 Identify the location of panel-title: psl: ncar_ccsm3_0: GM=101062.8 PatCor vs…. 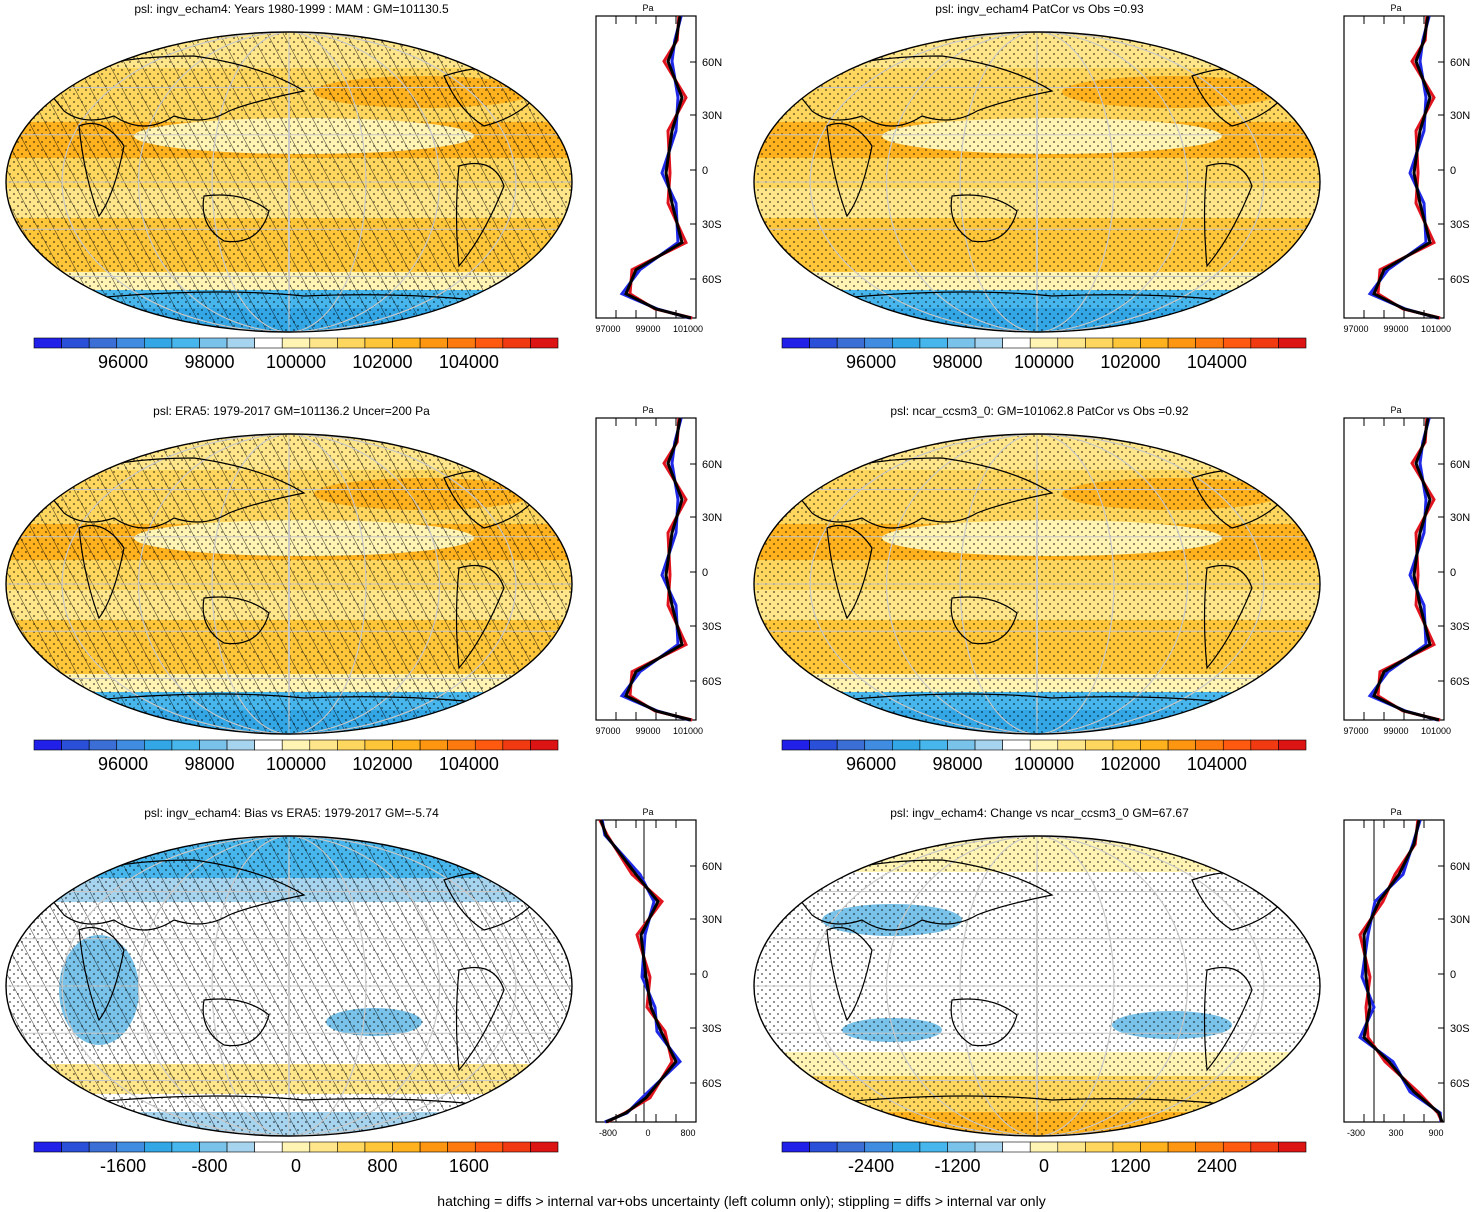
(1039, 411).